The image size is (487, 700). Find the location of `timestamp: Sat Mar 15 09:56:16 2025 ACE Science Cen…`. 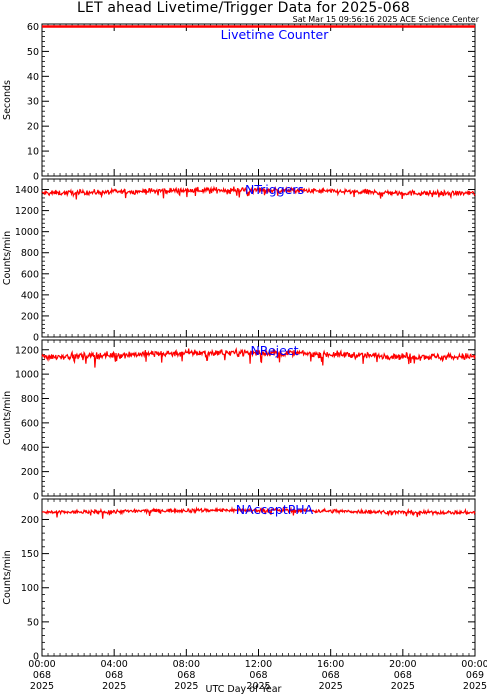

timestamp: Sat Mar 15 09:56:16 2025 ACE Science Cen… is located at coordinates (385, 19).